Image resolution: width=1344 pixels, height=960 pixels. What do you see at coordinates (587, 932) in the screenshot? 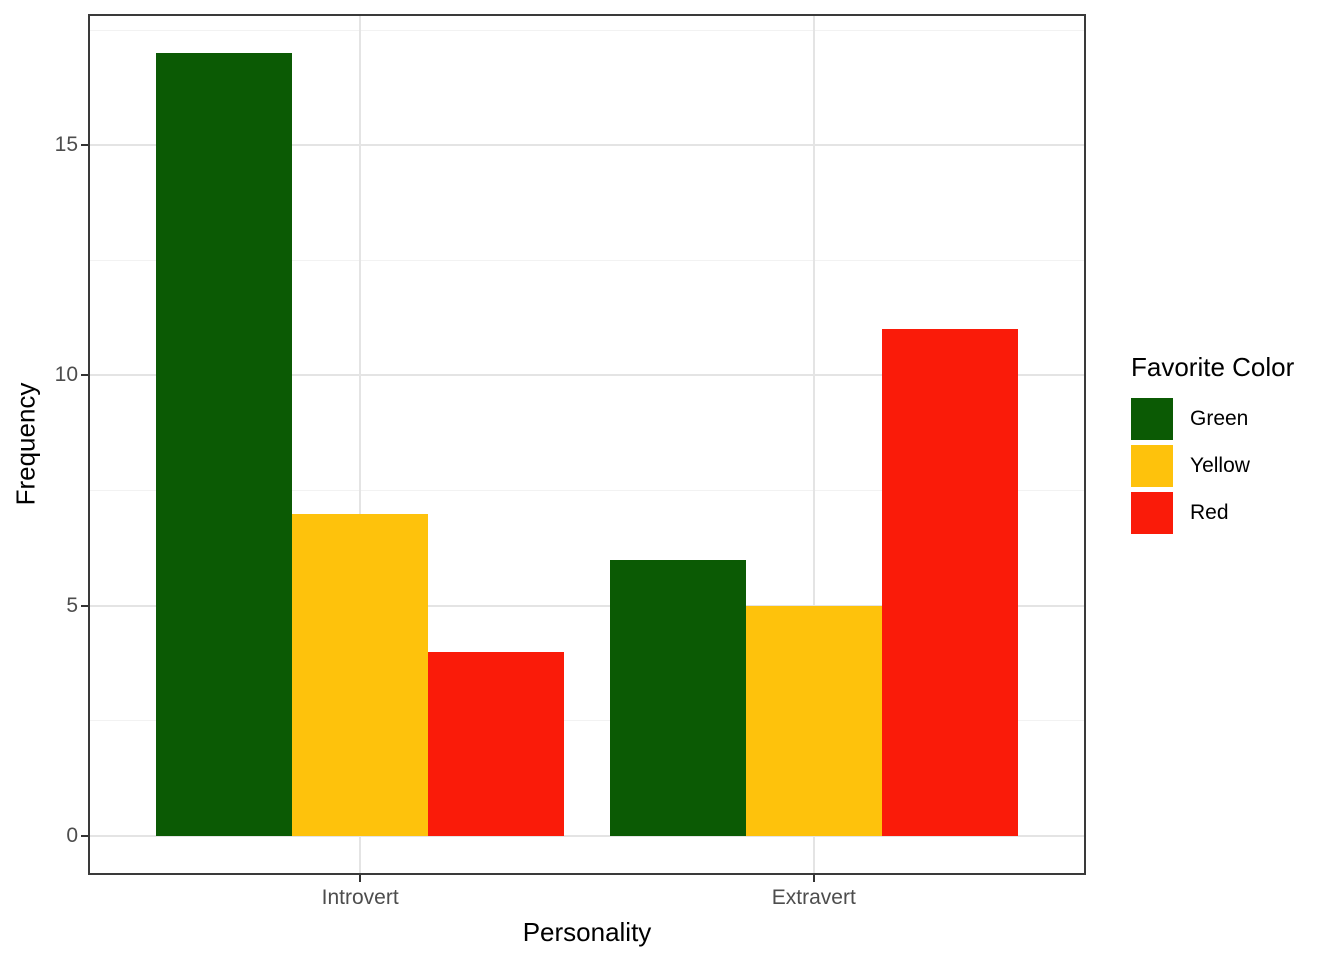
I see `x-axis-title: Personality` at bounding box center [587, 932].